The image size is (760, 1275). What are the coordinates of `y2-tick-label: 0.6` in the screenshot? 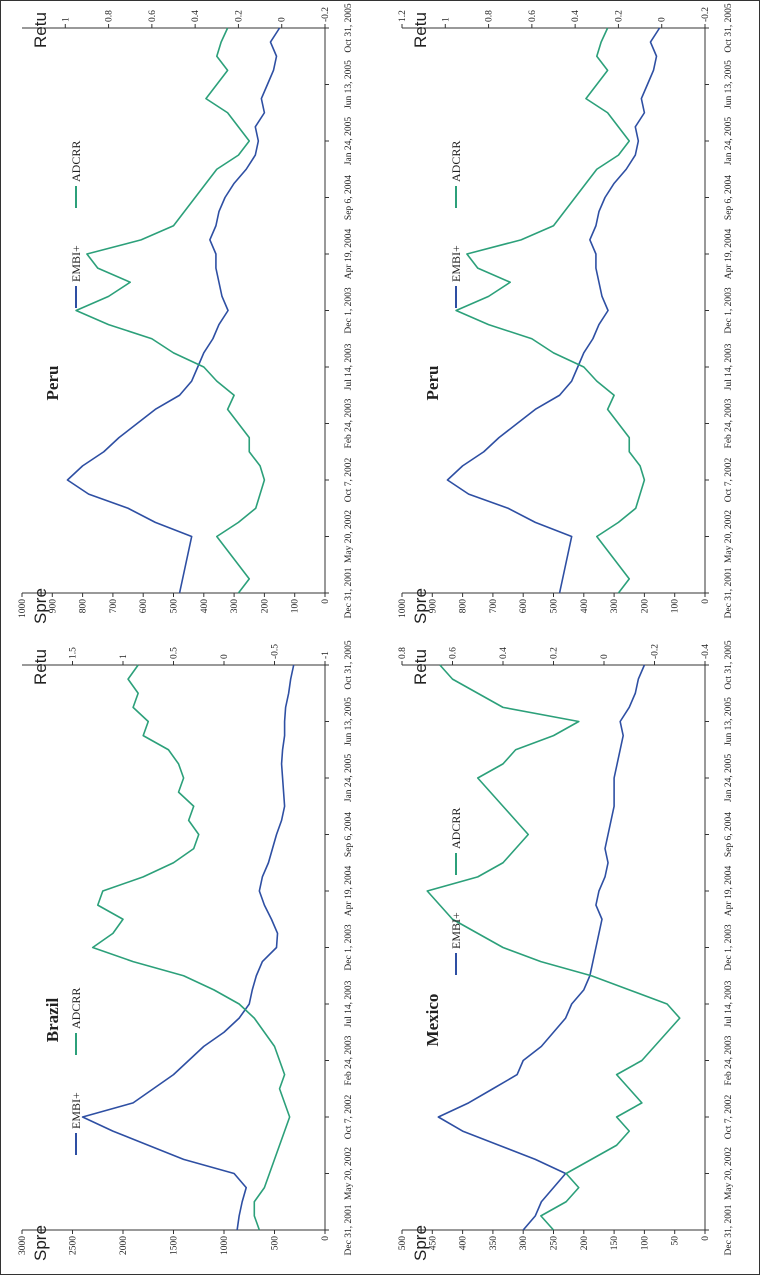 It's located at (454, 653).